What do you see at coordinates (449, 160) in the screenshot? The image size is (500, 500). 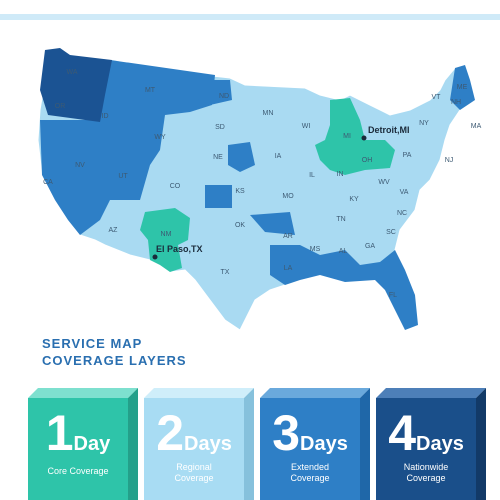 I see `state-label: NJ` at bounding box center [449, 160].